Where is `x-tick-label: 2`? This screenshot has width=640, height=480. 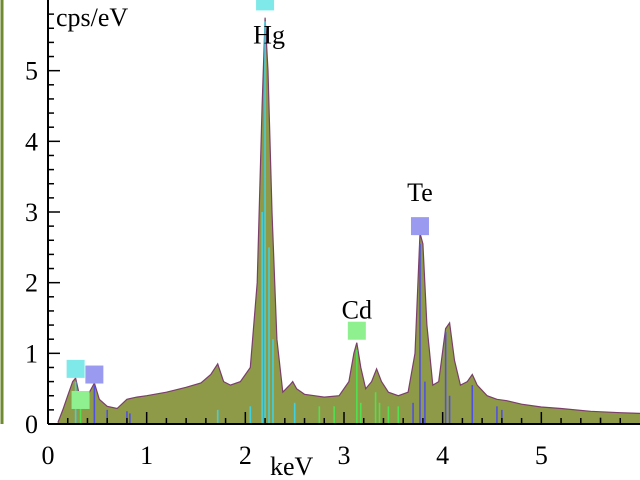
x-tick-label: 2 is located at coordinates (245, 455).